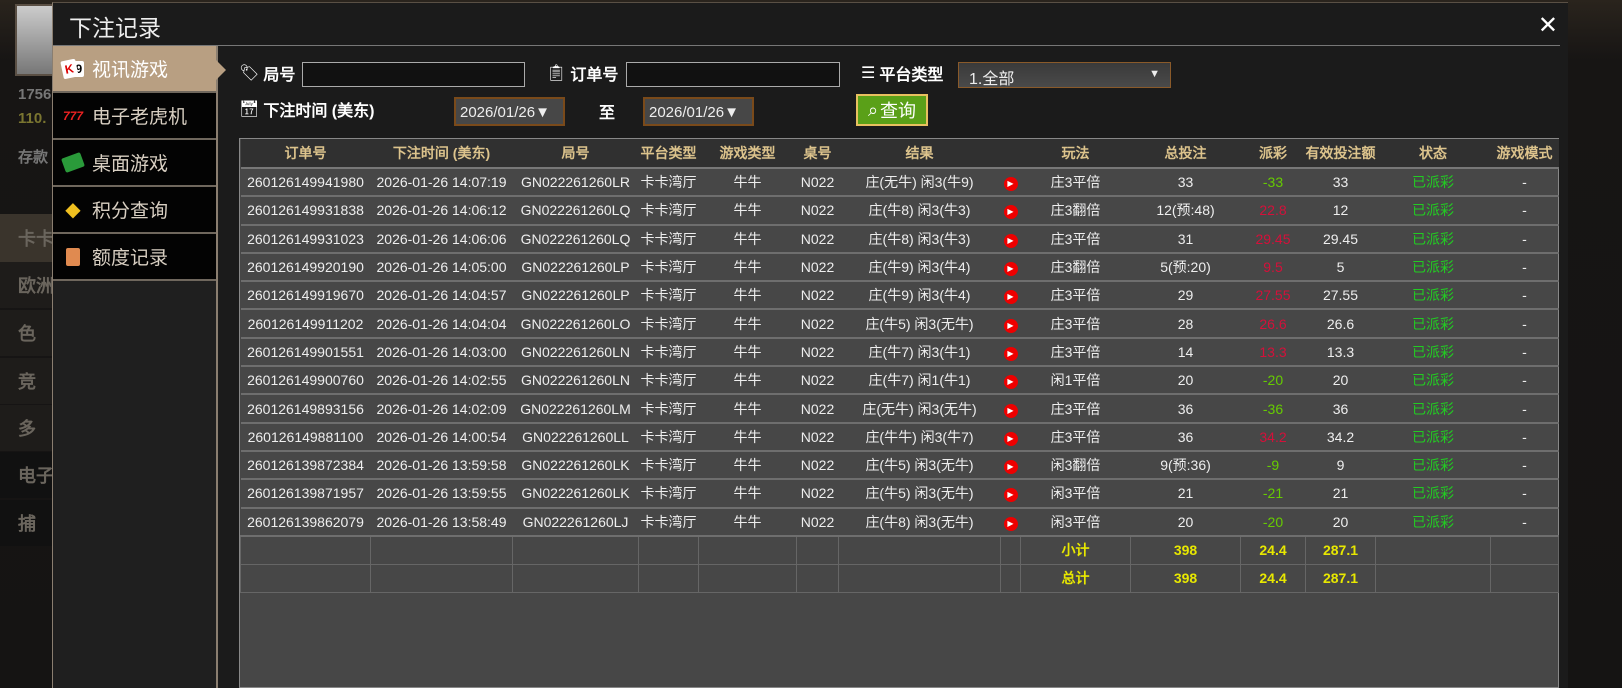 The image size is (1622, 688). What do you see at coordinates (1075, 550) in the screenshot?
I see `subtotal-cell: 小计` at bounding box center [1075, 550].